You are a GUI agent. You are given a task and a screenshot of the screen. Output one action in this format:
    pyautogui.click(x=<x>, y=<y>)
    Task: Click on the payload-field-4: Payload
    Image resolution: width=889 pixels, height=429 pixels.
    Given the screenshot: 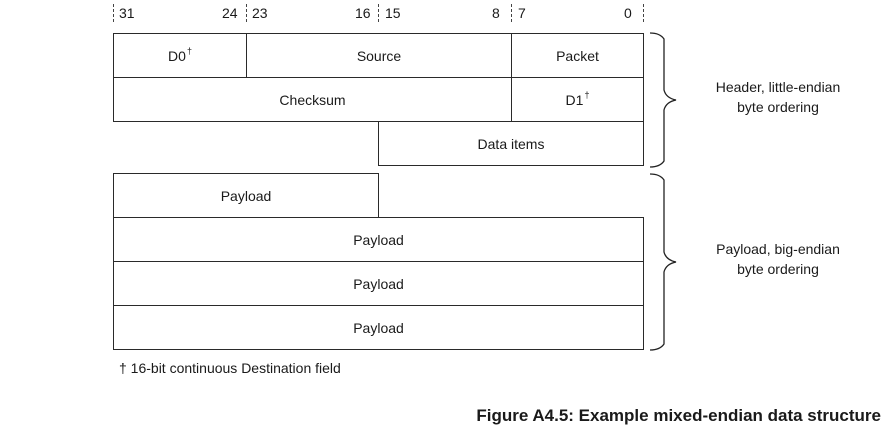 What is the action you would take?
    pyautogui.click(x=378, y=327)
    